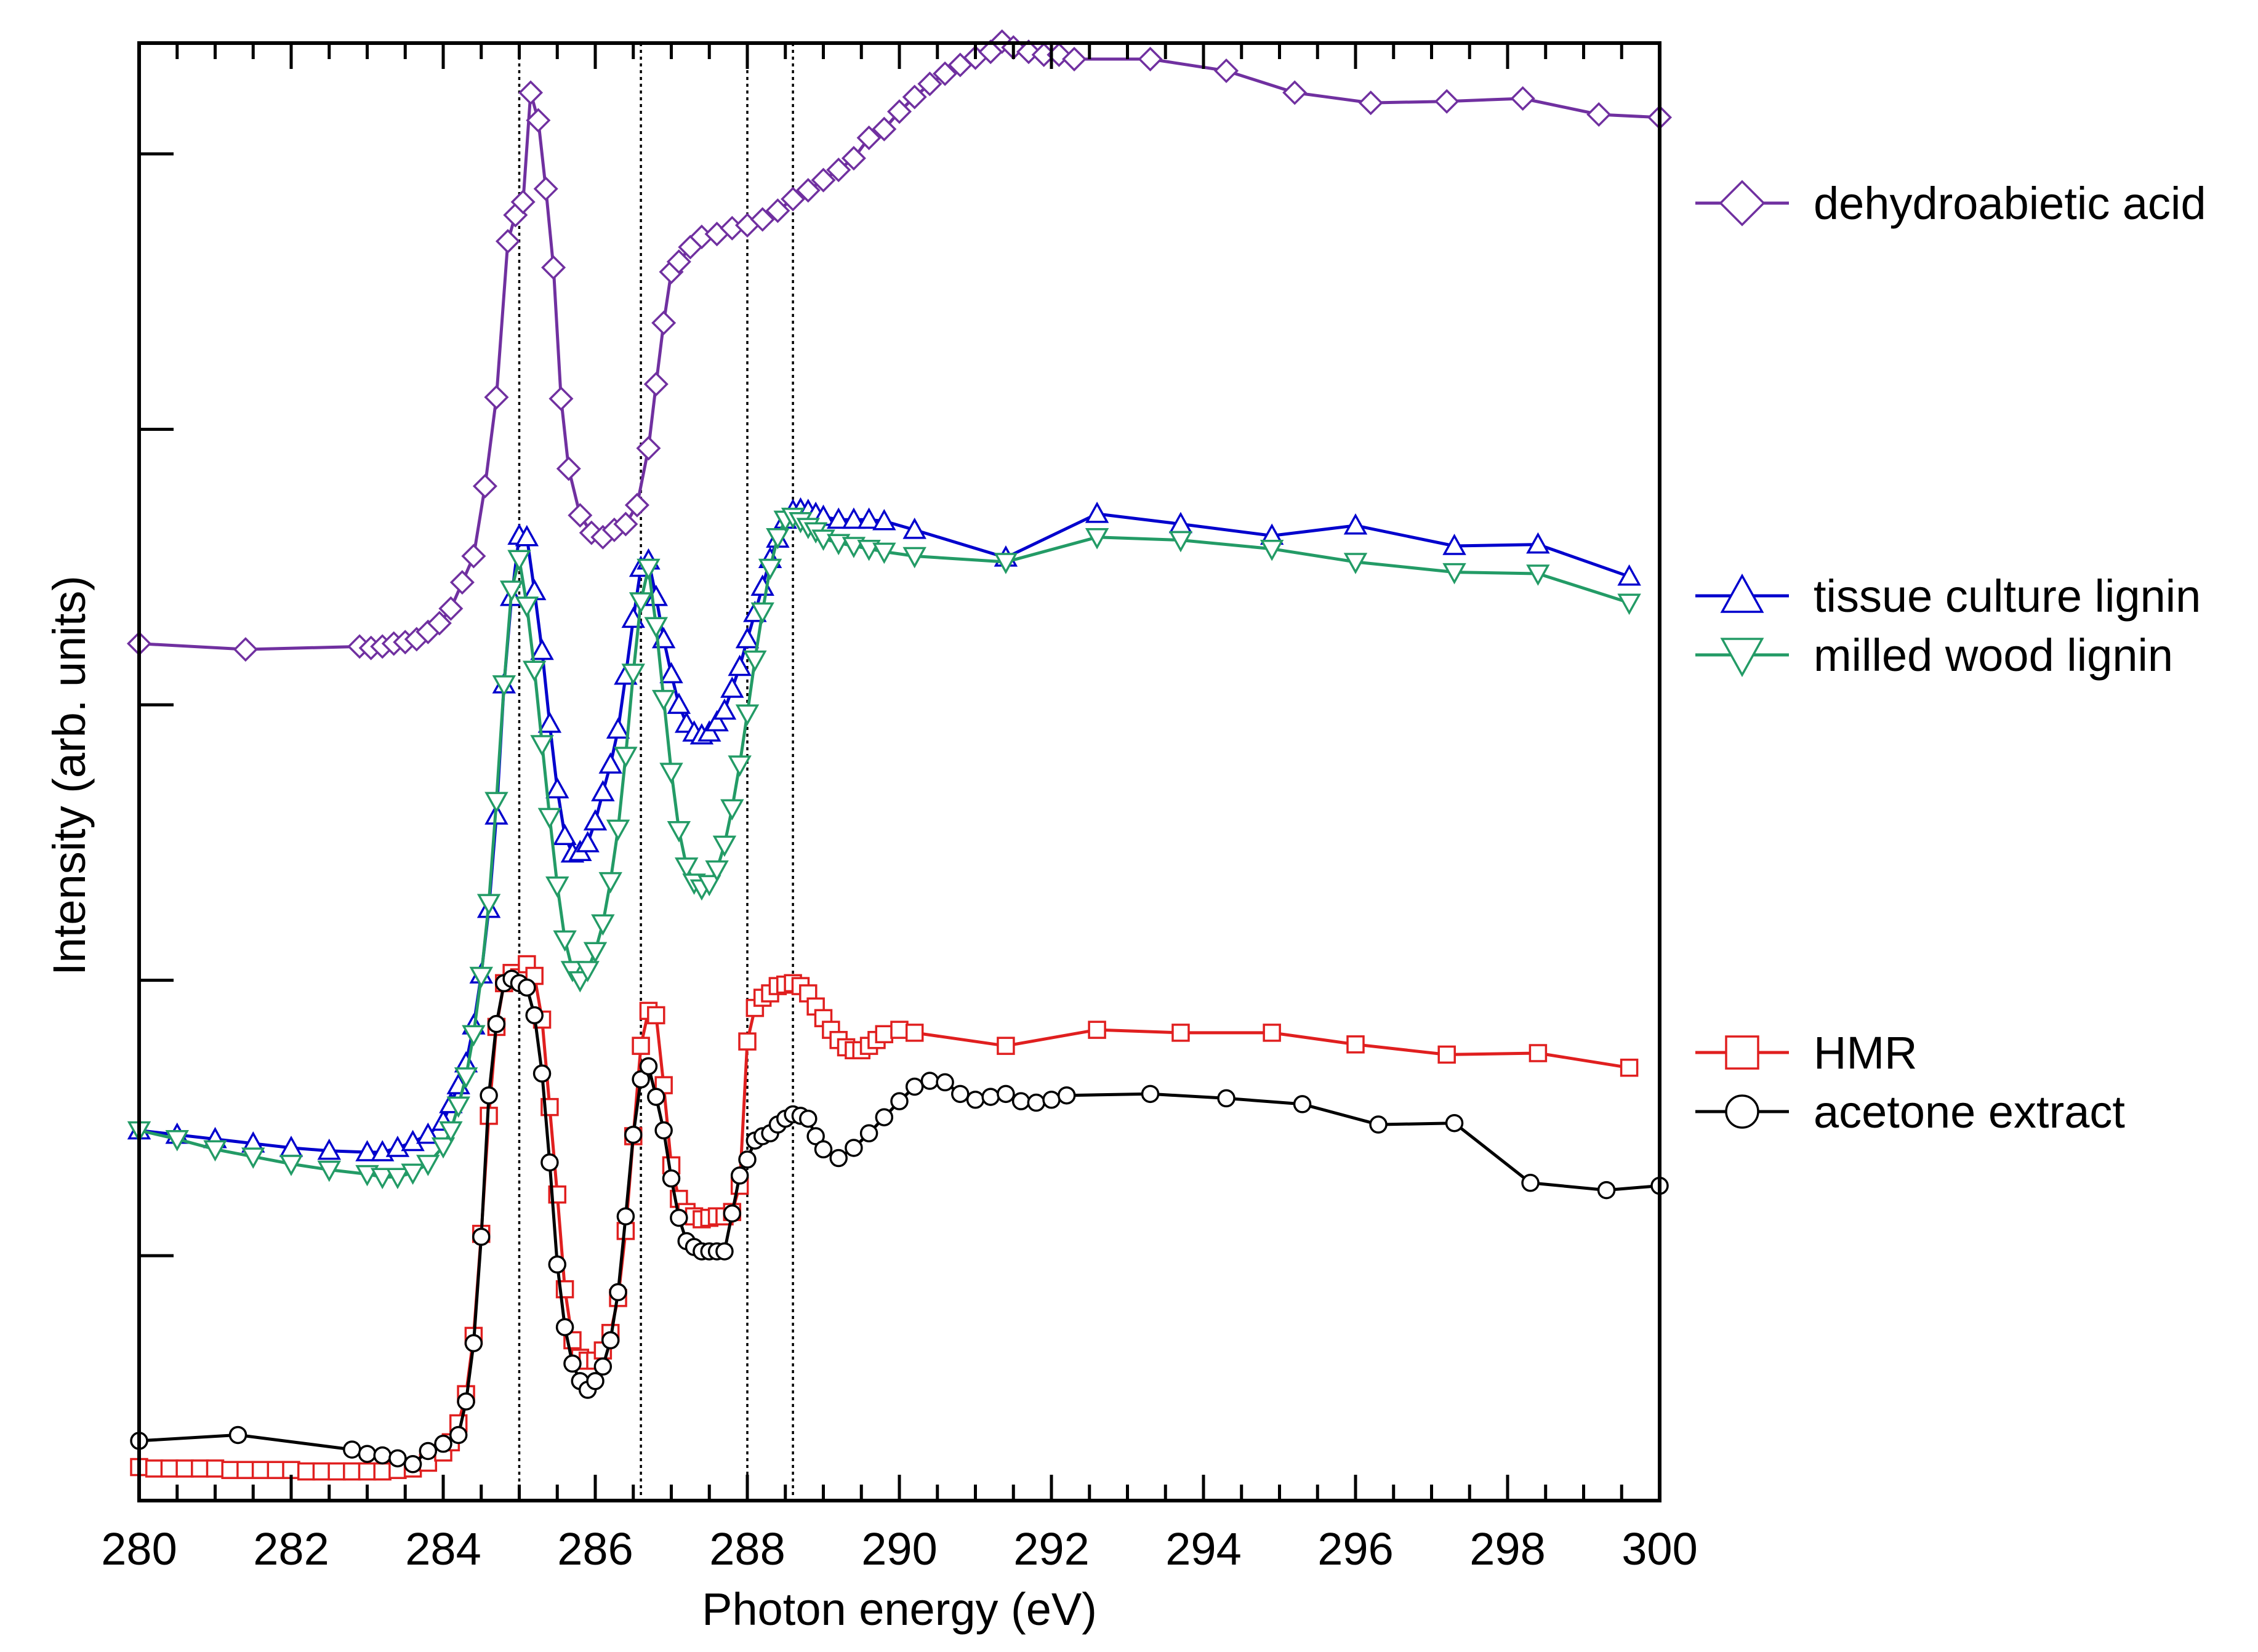 This screenshot has width=2258, height=1652. What do you see at coordinates (139, 1548) in the screenshot?
I see `x-tick-label: 280` at bounding box center [139, 1548].